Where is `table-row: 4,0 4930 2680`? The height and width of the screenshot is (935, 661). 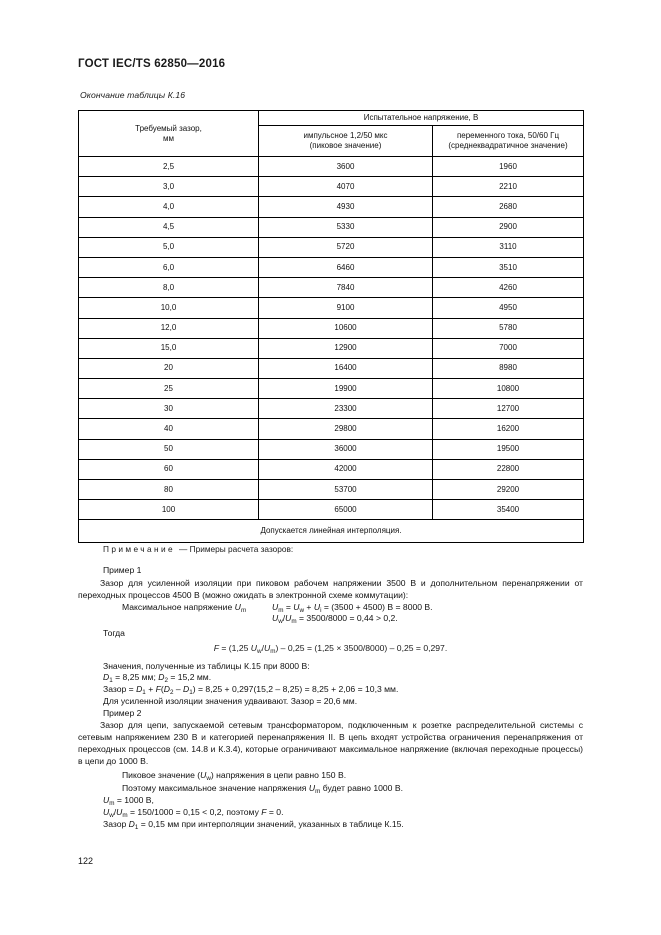 table-row: 4,0 4930 2680 is located at coordinates (331, 207).